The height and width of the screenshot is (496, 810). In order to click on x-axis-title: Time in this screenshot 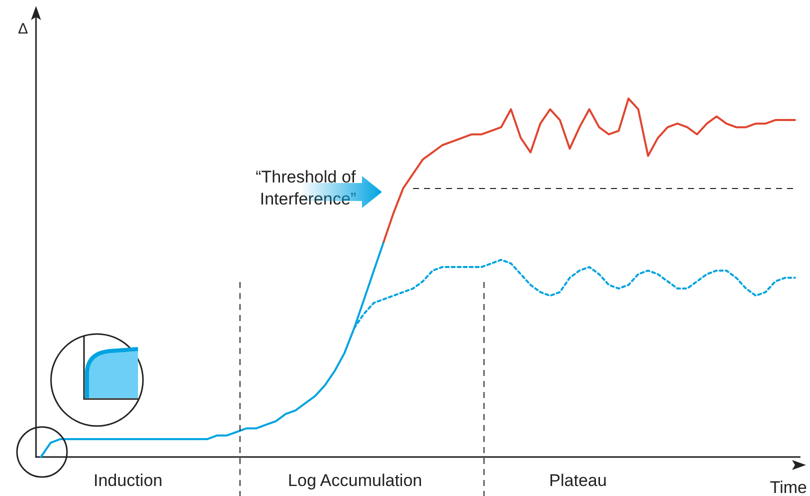, I will do `click(789, 487)`.